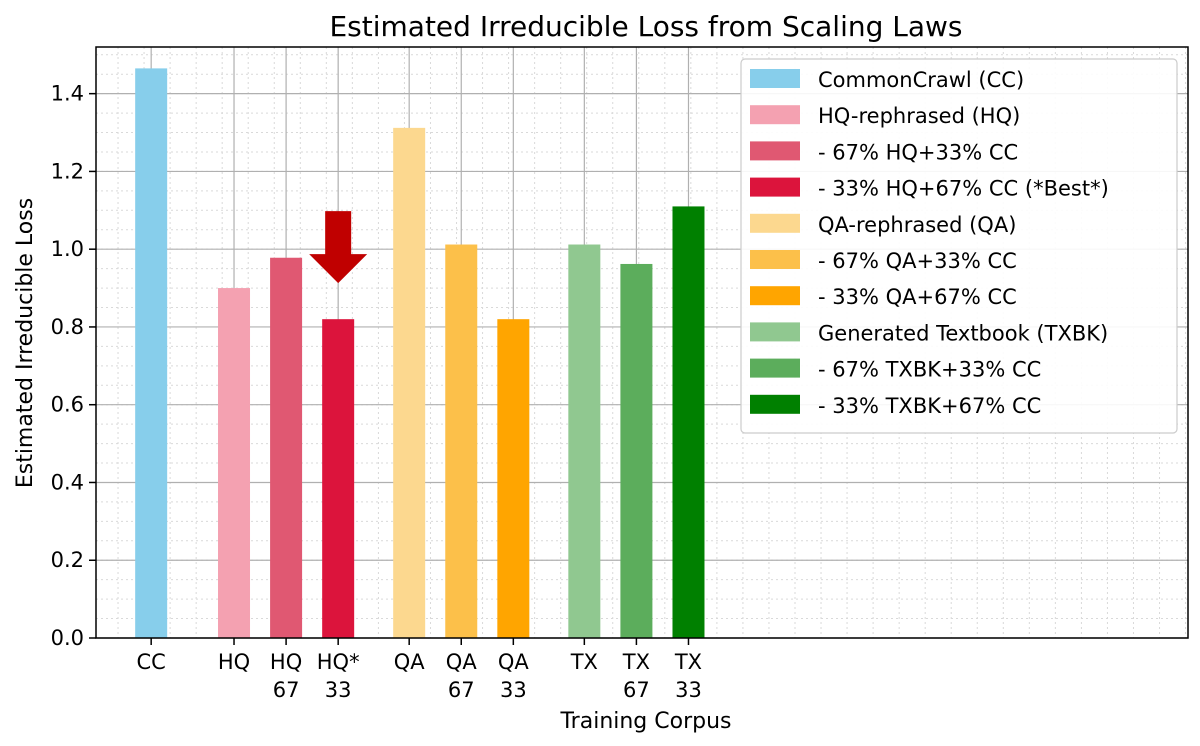 This screenshot has height=746, width=1200. Describe the element at coordinates (25, 343) in the screenshot. I see `y-axis-label: Estimated Irreducible Loss` at that location.